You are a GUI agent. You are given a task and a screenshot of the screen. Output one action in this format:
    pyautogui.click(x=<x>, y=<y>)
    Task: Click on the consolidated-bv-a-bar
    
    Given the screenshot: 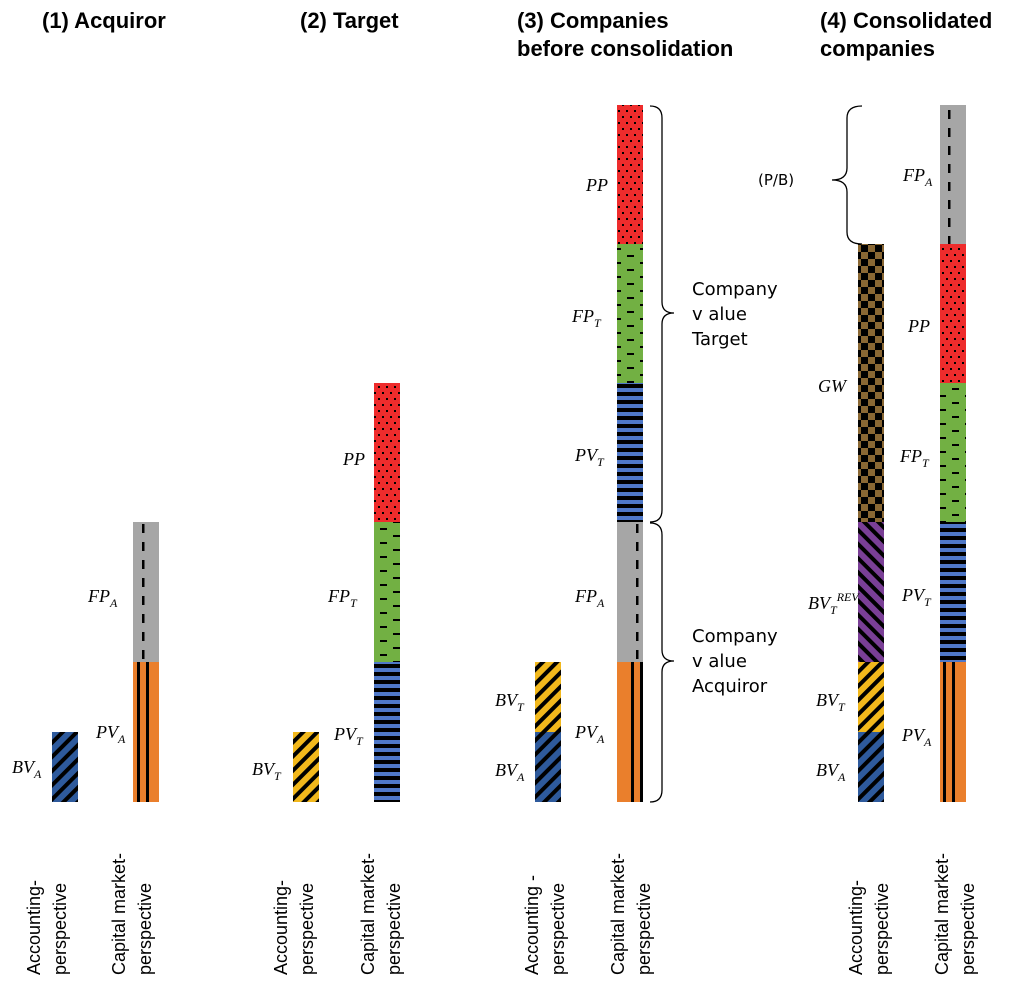 What is the action you would take?
    pyautogui.click(x=871, y=767)
    